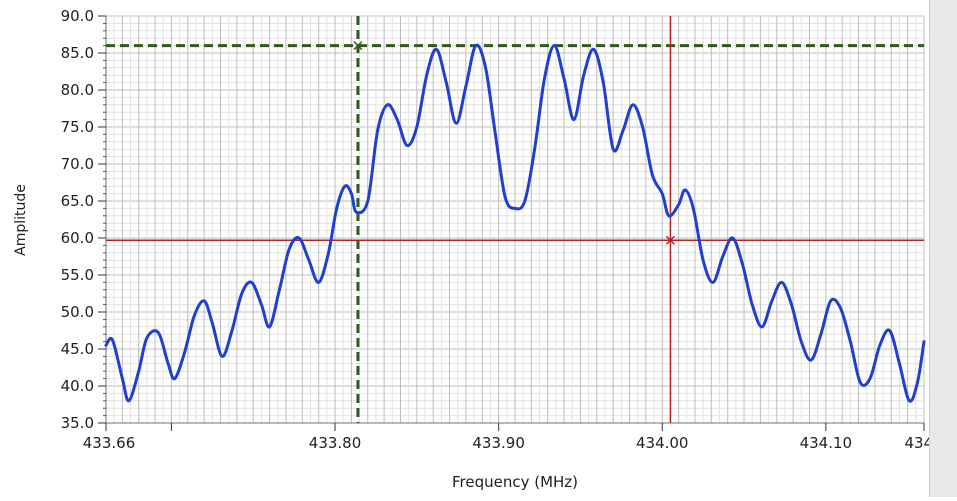  I want to click on x-tick-label: 434.10, so click(826, 443).